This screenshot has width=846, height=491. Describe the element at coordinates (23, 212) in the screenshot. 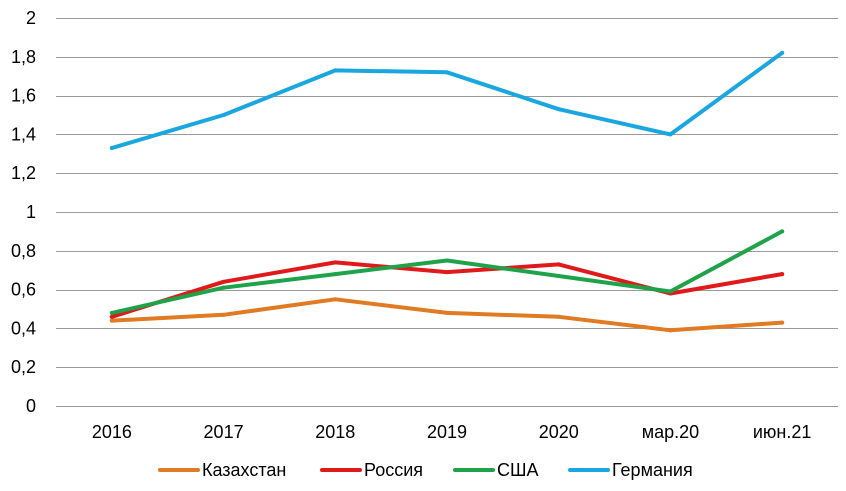

I see `y-axis-ticks: 0 0,2 0,4 0,6 0,8 1 1,2 1,4 1,6 1,8 2` at that location.